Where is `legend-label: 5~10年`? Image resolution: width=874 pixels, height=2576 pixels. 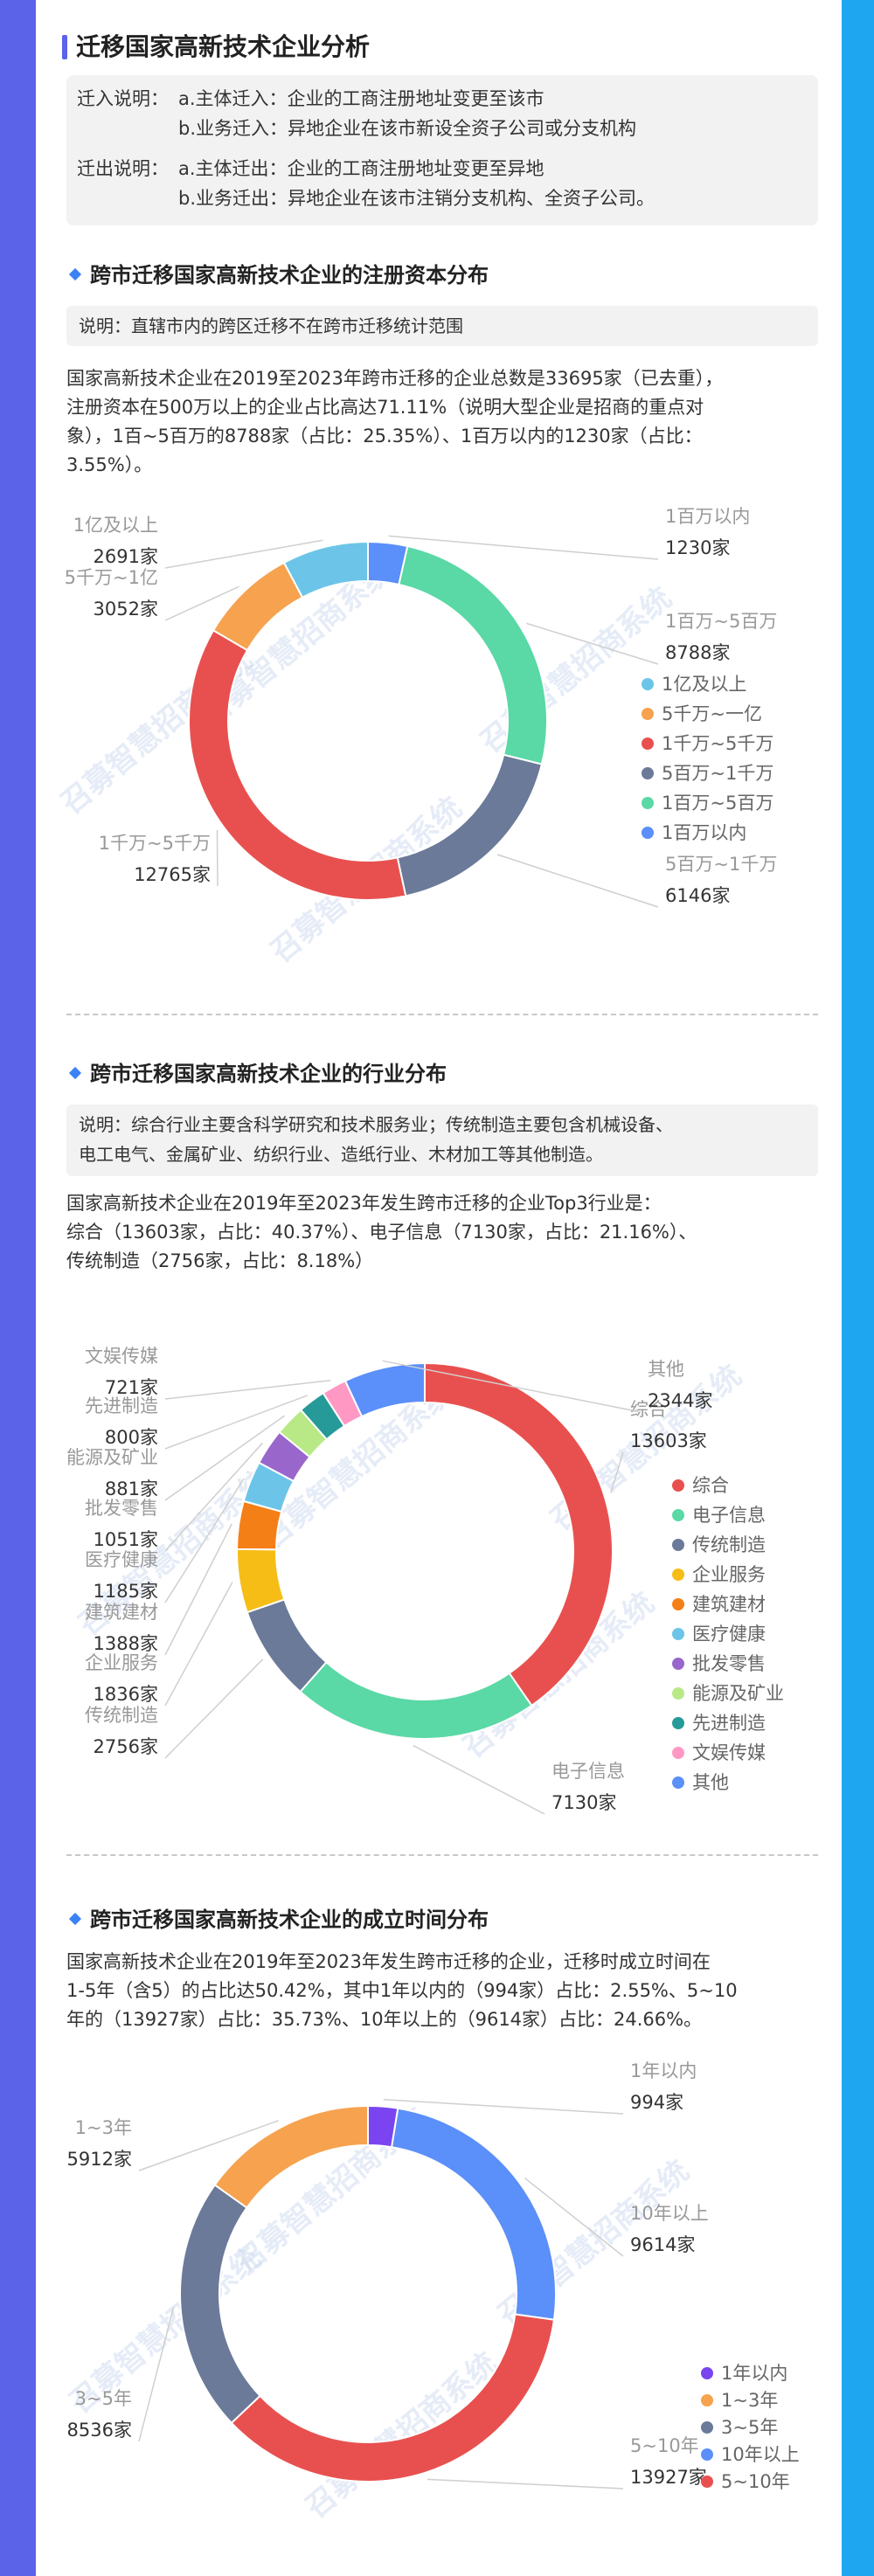
legend-label: 5~10年 is located at coordinates (755, 2481).